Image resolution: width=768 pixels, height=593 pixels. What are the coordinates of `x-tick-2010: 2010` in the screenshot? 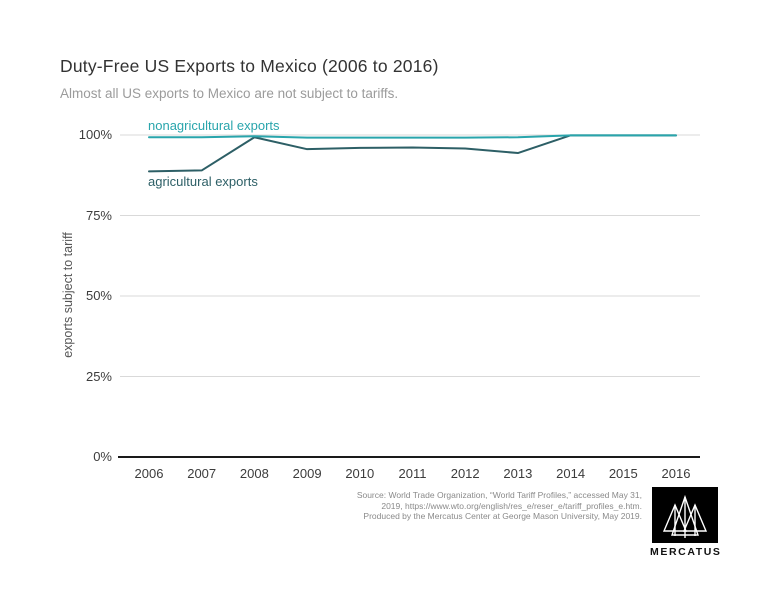 It's located at (360, 473).